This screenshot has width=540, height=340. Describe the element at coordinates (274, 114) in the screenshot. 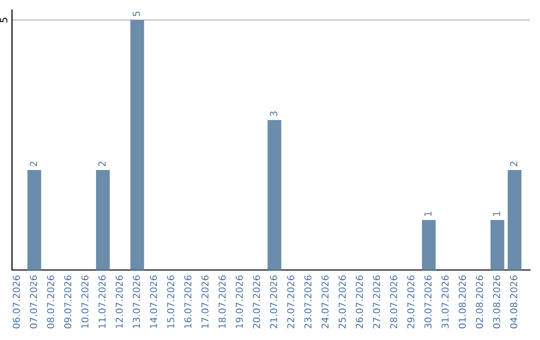

I see `data-label: 3` at that location.